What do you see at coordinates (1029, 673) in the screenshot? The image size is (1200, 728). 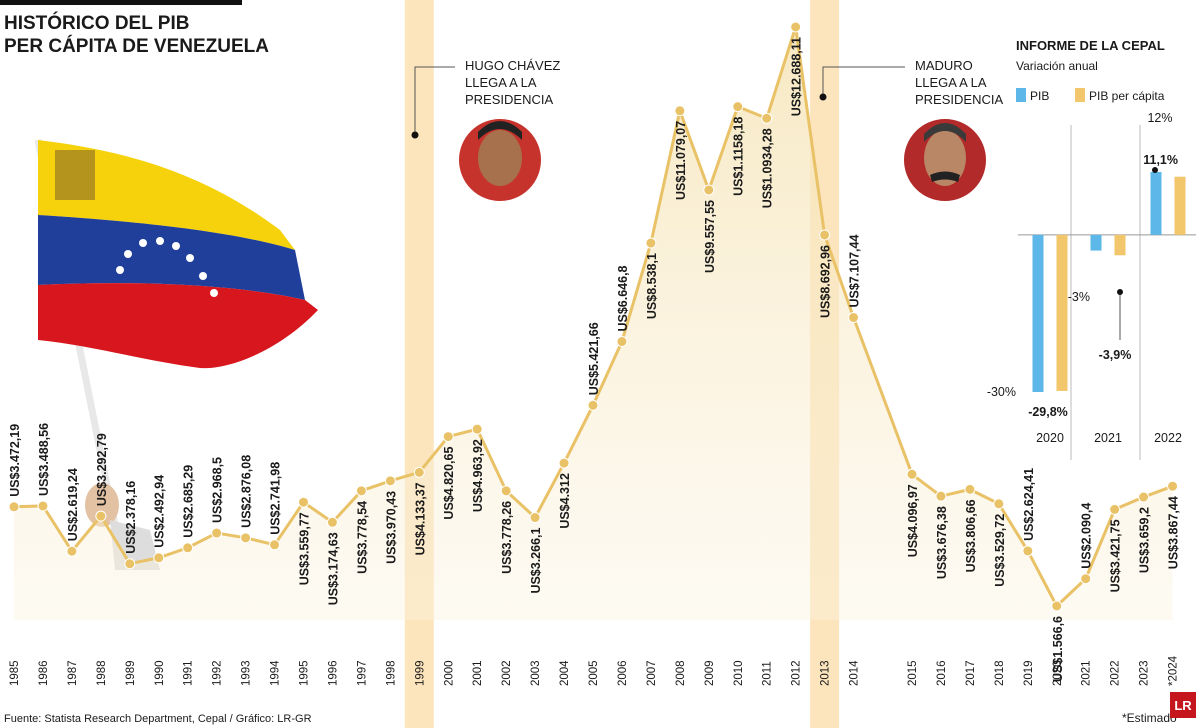 I see `x-tick-label: 2019` at bounding box center [1029, 673].